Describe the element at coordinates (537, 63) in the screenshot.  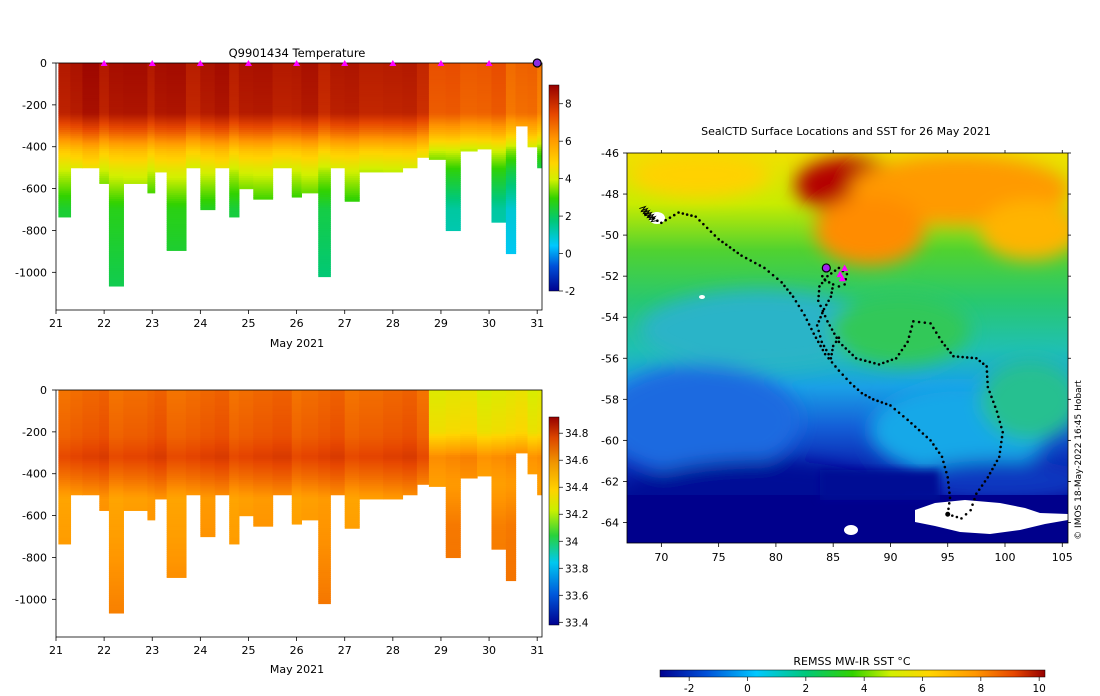
I see `latest-profile-marker` at that location.